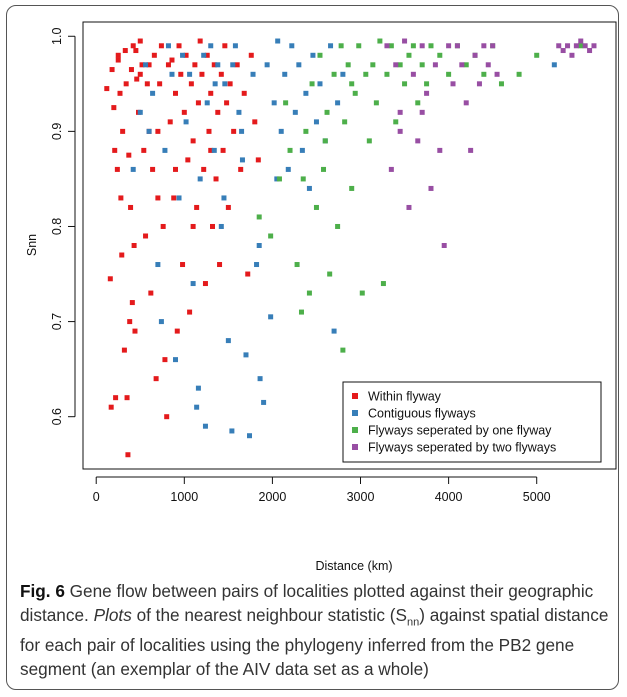 Image resolution: width=627 pixels, height=697 pixels. I want to click on x-tick-label: 2000, so click(273, 497).